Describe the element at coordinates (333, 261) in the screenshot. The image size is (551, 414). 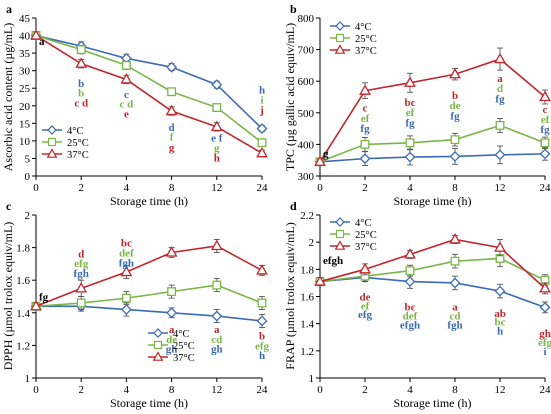
I see `significance-label: efgh` at that location.